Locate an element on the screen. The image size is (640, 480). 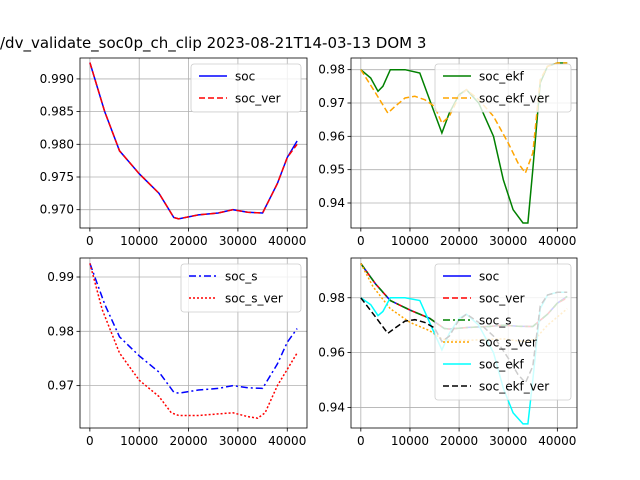
y-tick-label: 0.970 is located at coordinates (57, 210).